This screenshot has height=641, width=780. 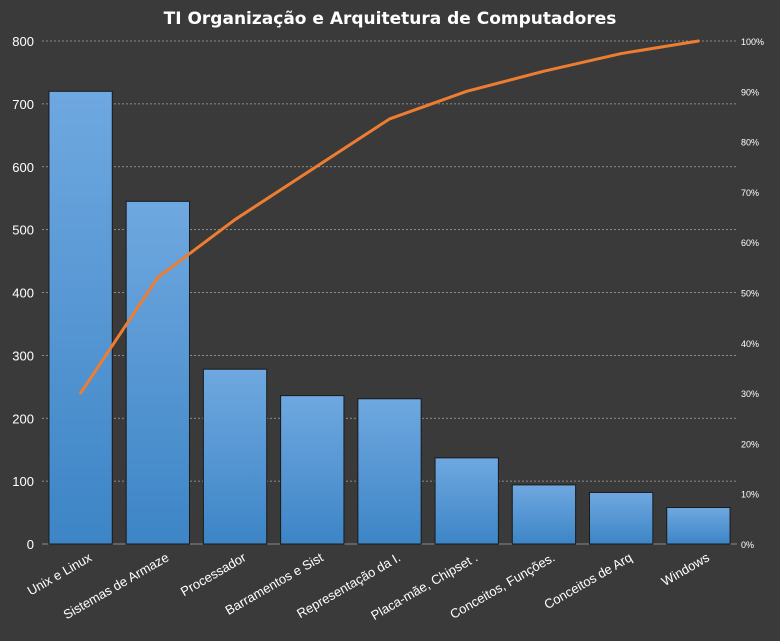 I want to click on y2-tick-label: 0%, so click(x=747, y=545).